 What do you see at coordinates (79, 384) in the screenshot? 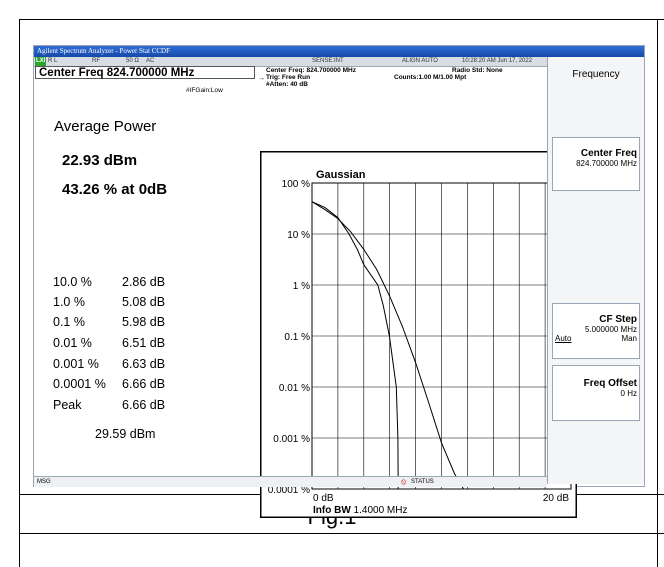
I see `result-row-label: 0.0001 %` at bounding box center [79, 384].